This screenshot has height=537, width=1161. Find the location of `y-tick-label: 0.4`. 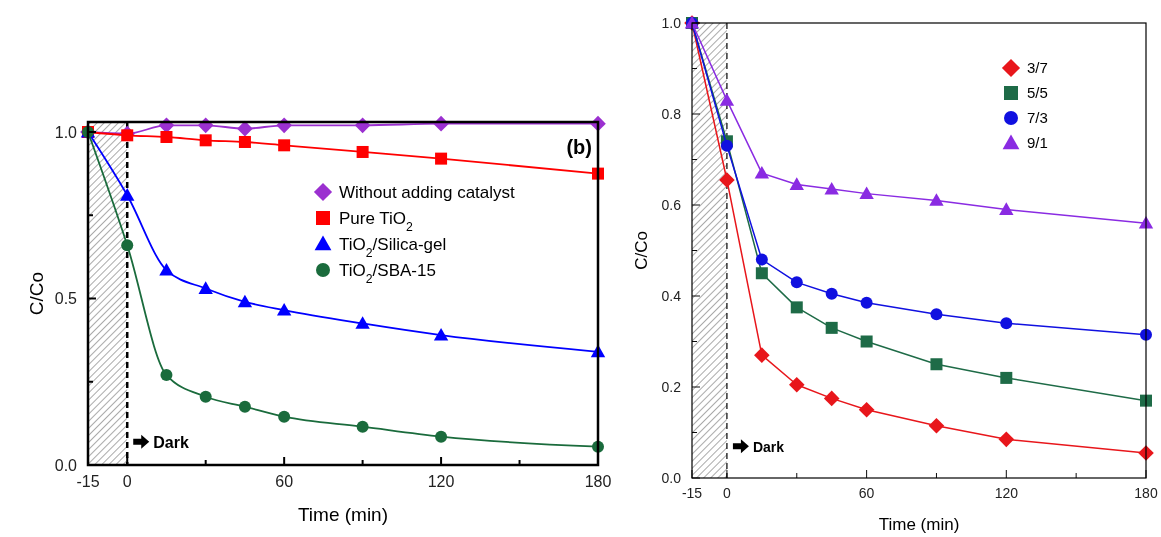

y-tick-label: 0.4 is located at coordinates (671, 295).